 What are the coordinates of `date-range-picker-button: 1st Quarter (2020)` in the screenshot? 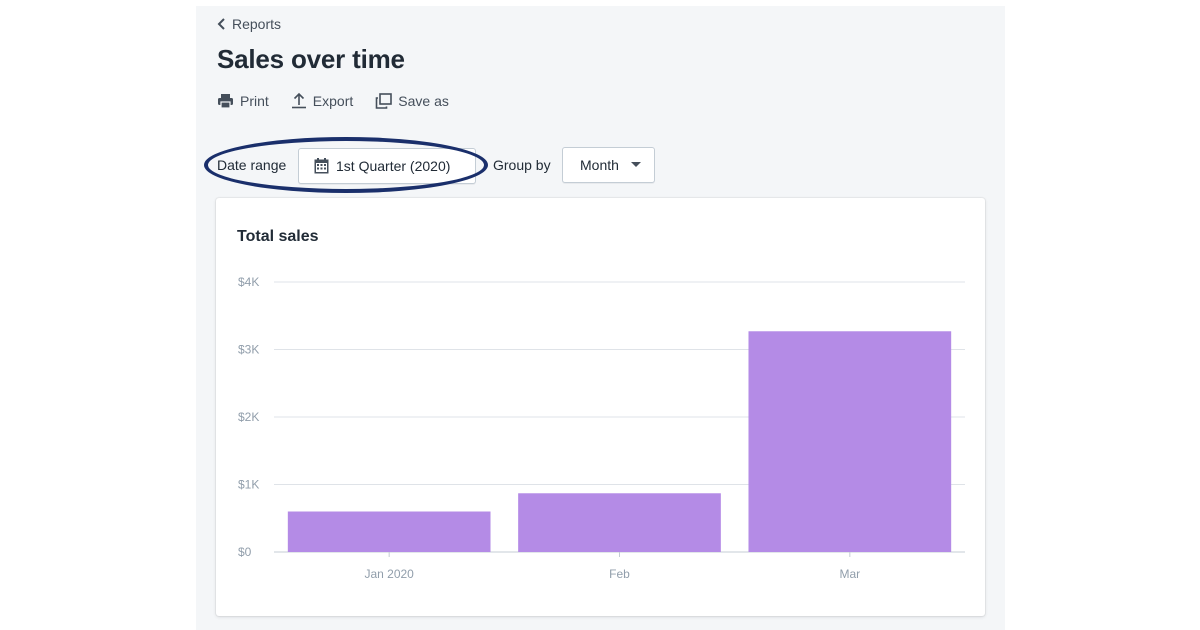 It's located at (387, 166).